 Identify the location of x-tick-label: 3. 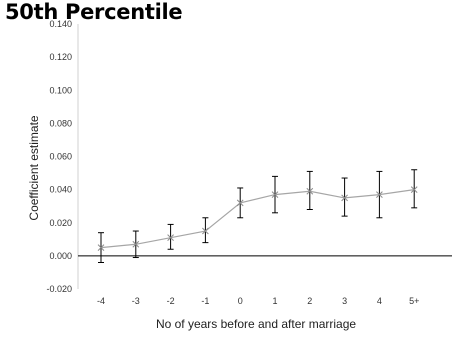
(344, 301).